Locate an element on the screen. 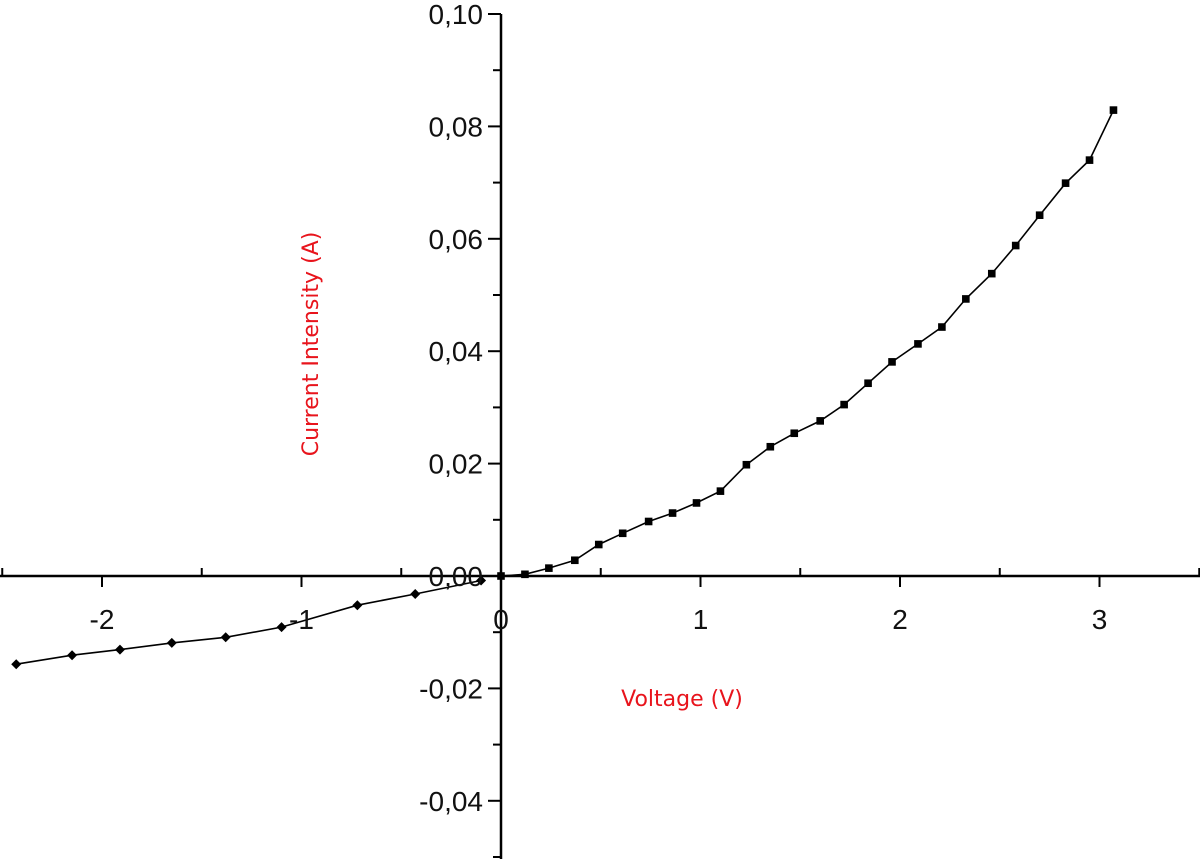 This screenshot has width=1200, height=859. x-tick-label: -1 is located at coordinates (301, 619).